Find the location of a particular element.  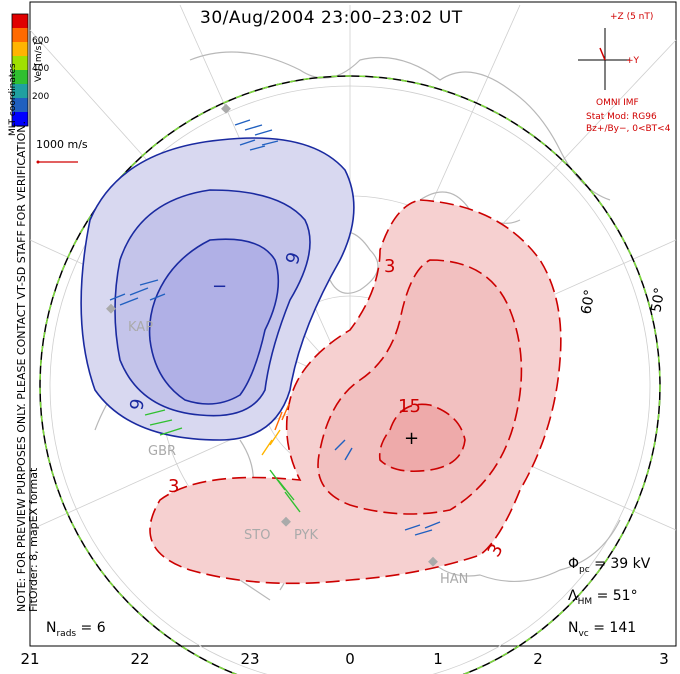

mlt-tick-3: 3 is located at coordinates (664, 659).